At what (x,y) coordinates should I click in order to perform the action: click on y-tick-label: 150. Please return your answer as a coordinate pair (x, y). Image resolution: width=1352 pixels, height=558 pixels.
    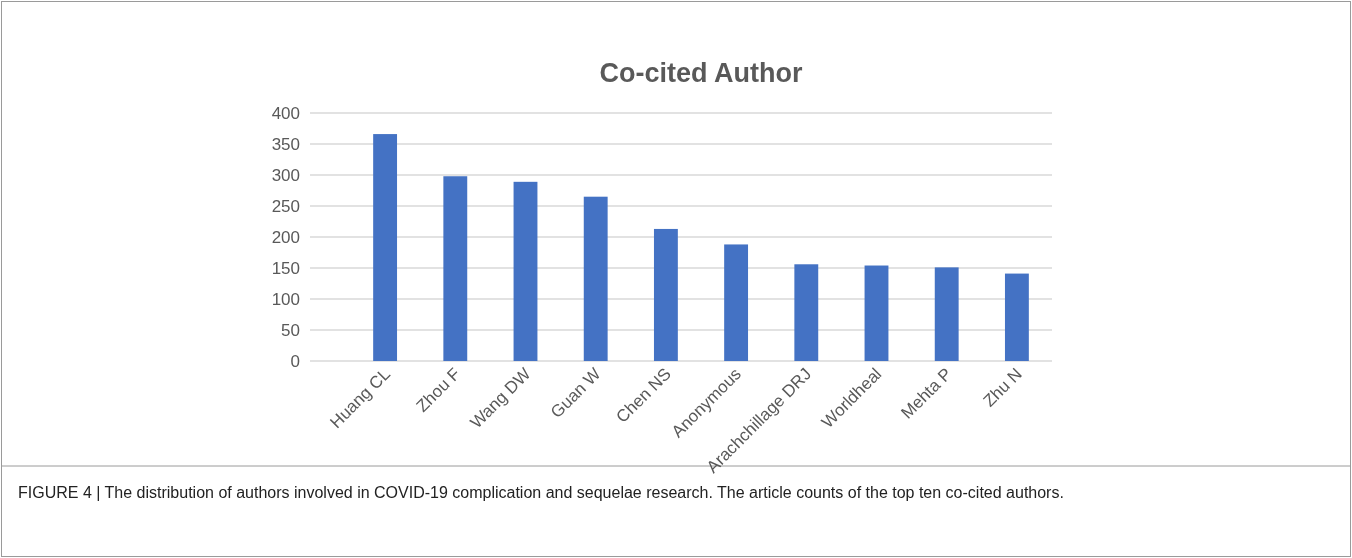
    Looking at the image, I should click on (285, 268).